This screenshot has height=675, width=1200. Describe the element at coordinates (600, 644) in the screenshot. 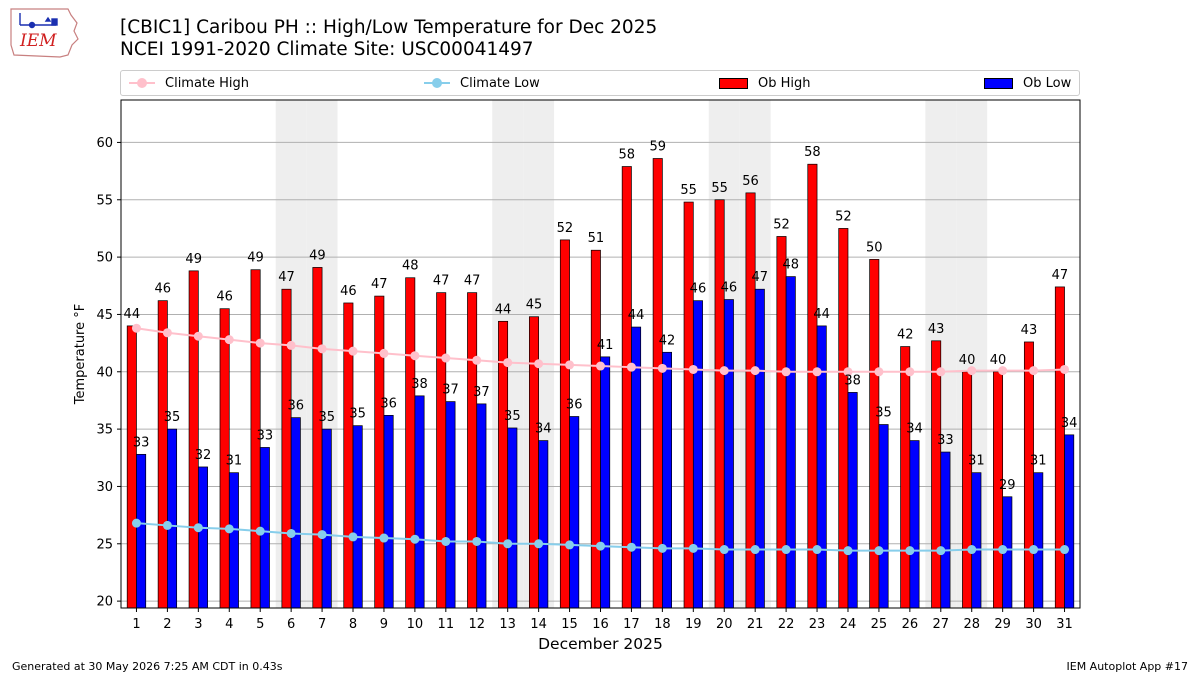

I see `x-axis-label: December 2025` at that location.